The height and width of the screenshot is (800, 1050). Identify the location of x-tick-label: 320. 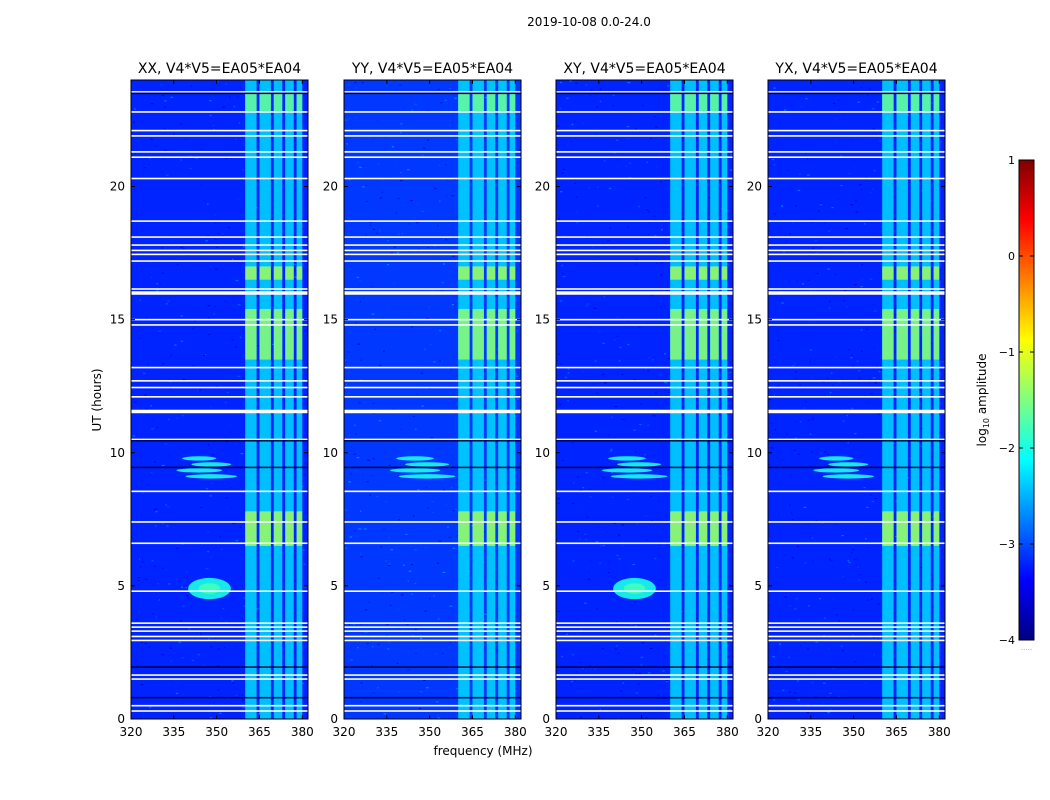
(344, 732).